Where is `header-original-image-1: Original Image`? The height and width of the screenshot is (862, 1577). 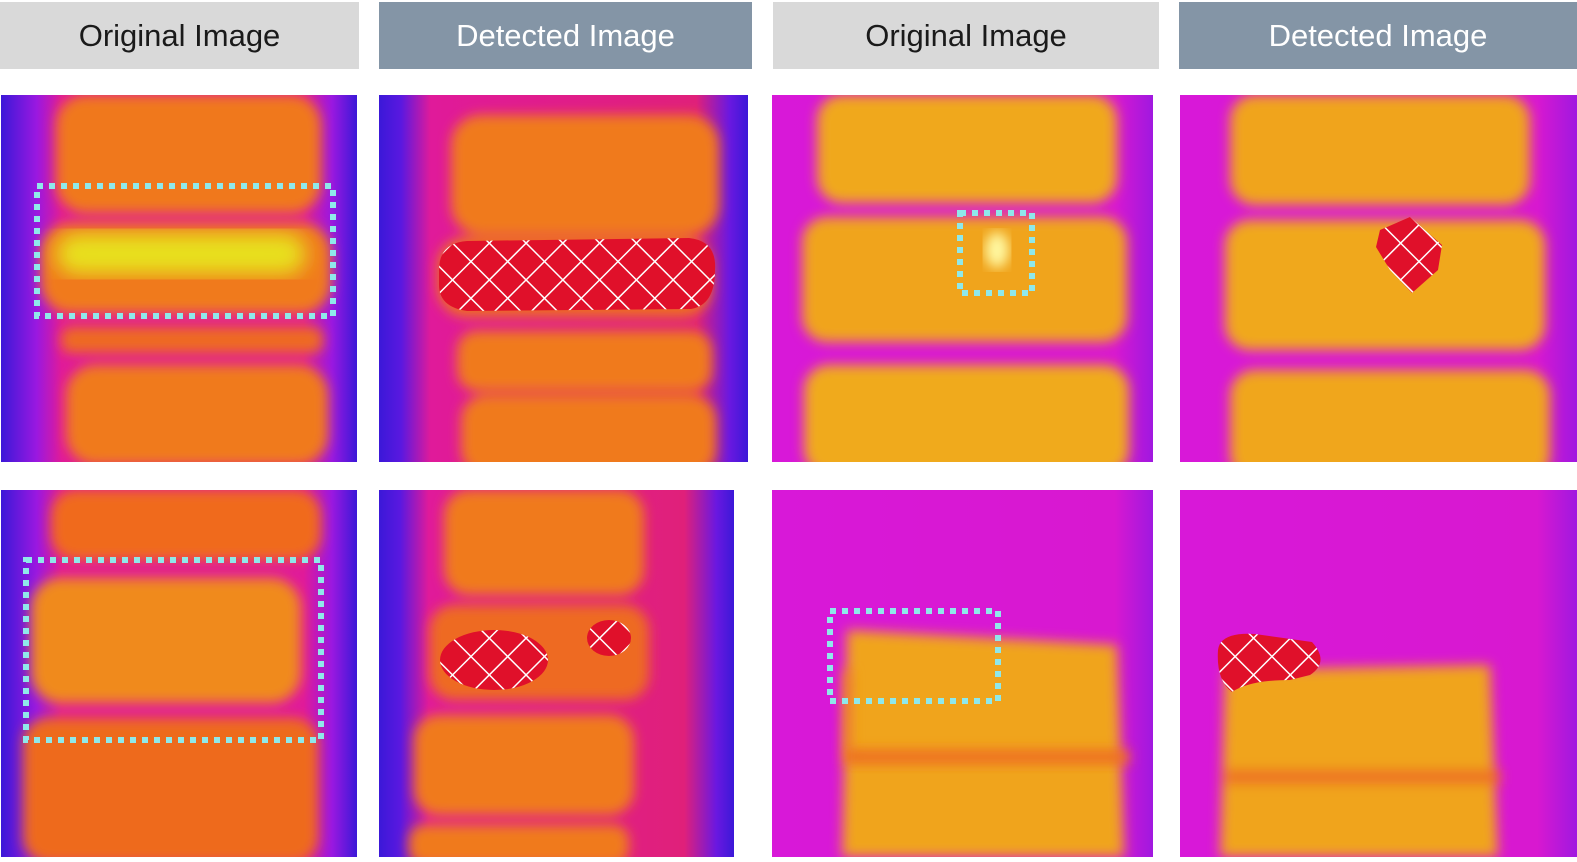
header-original-image-1: Original Image is located at coordinates (179, 35).